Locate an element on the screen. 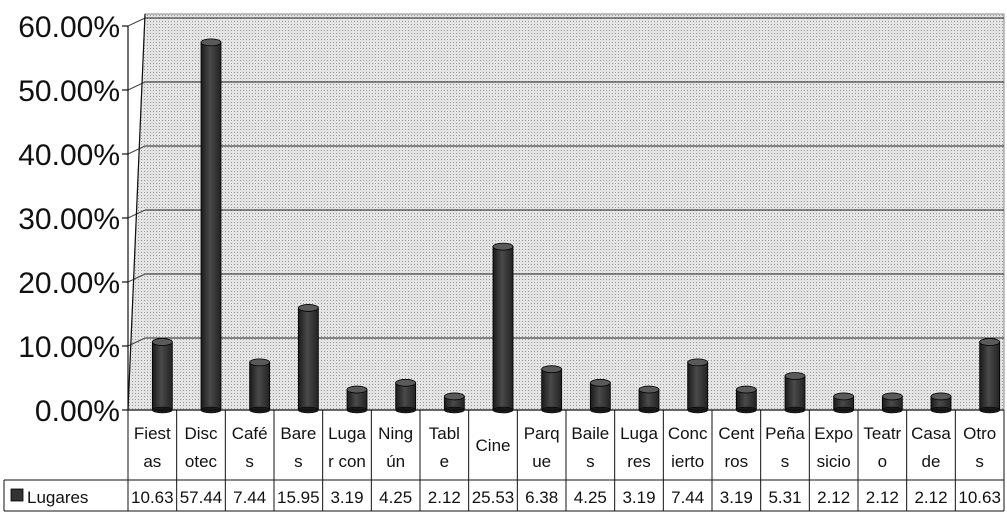  category-label: Bare is located at coordinates (298, 433).